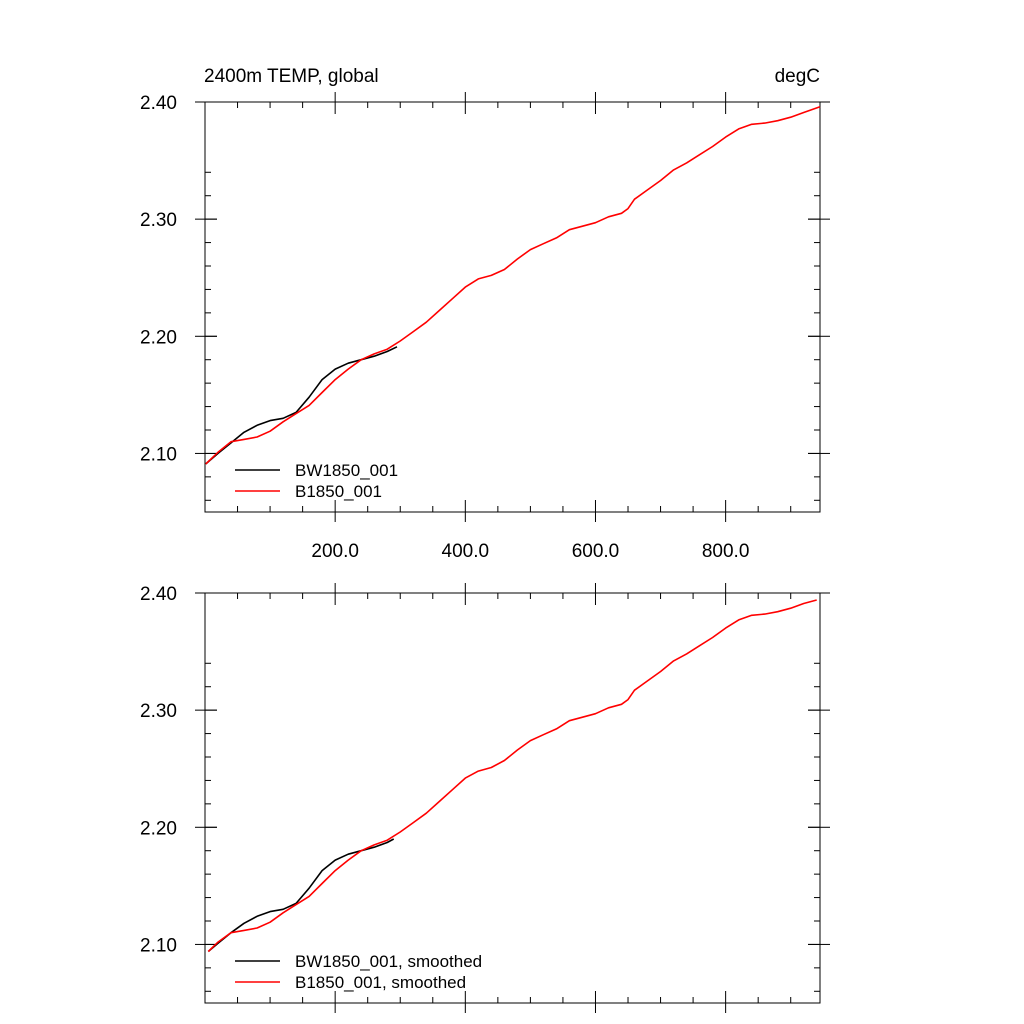 This screenshot has height=1024, width=1024. Describe the element at coordinates (726, 551) in the screenshot. I see `x-tick-label: 800.0` at that location.